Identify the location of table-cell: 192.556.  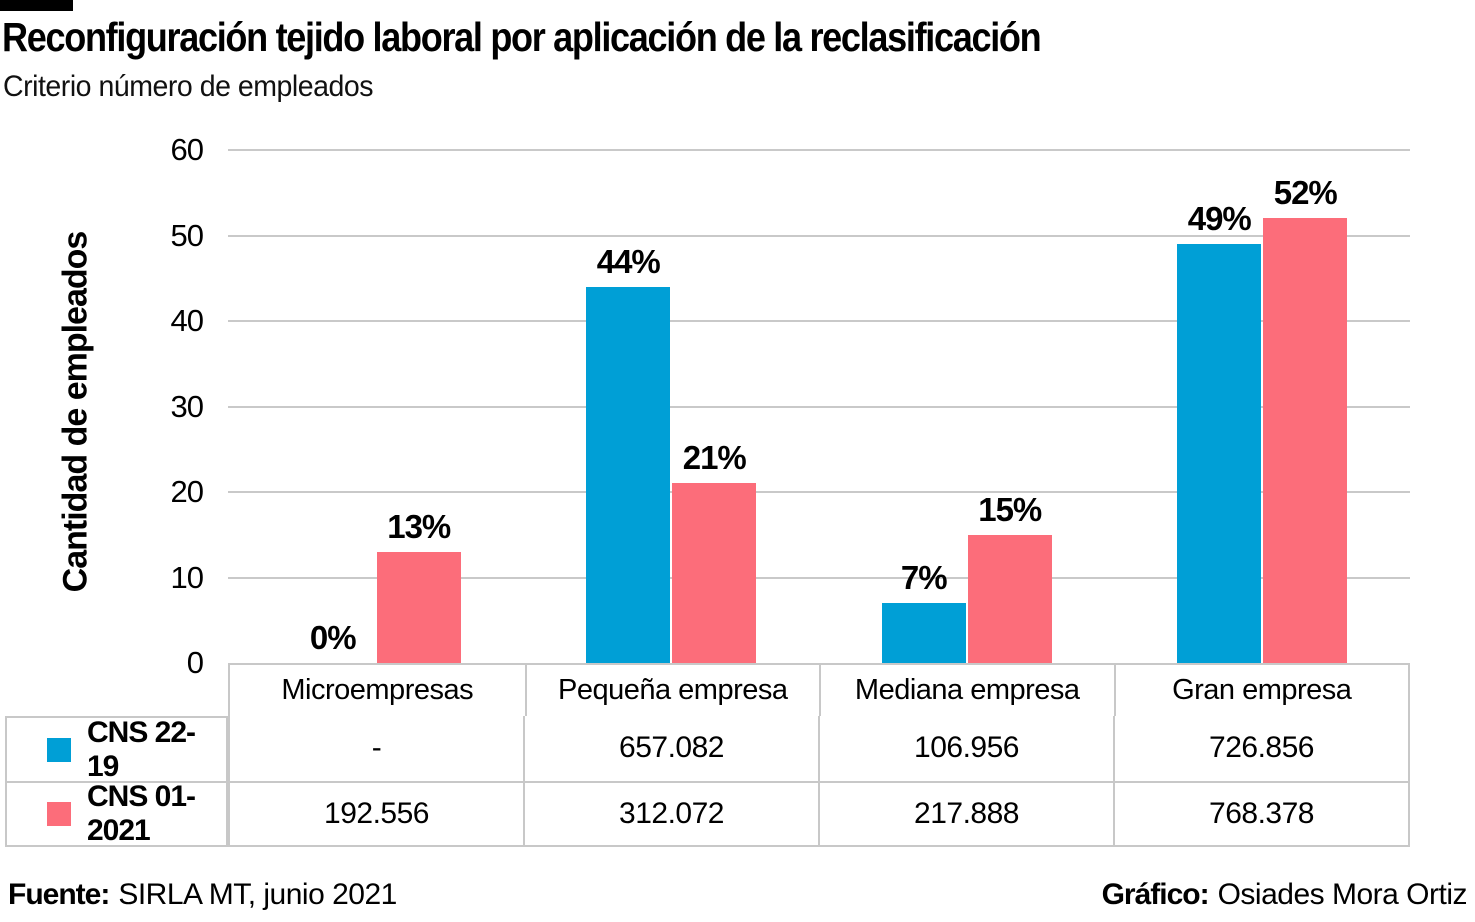
(375, 812).